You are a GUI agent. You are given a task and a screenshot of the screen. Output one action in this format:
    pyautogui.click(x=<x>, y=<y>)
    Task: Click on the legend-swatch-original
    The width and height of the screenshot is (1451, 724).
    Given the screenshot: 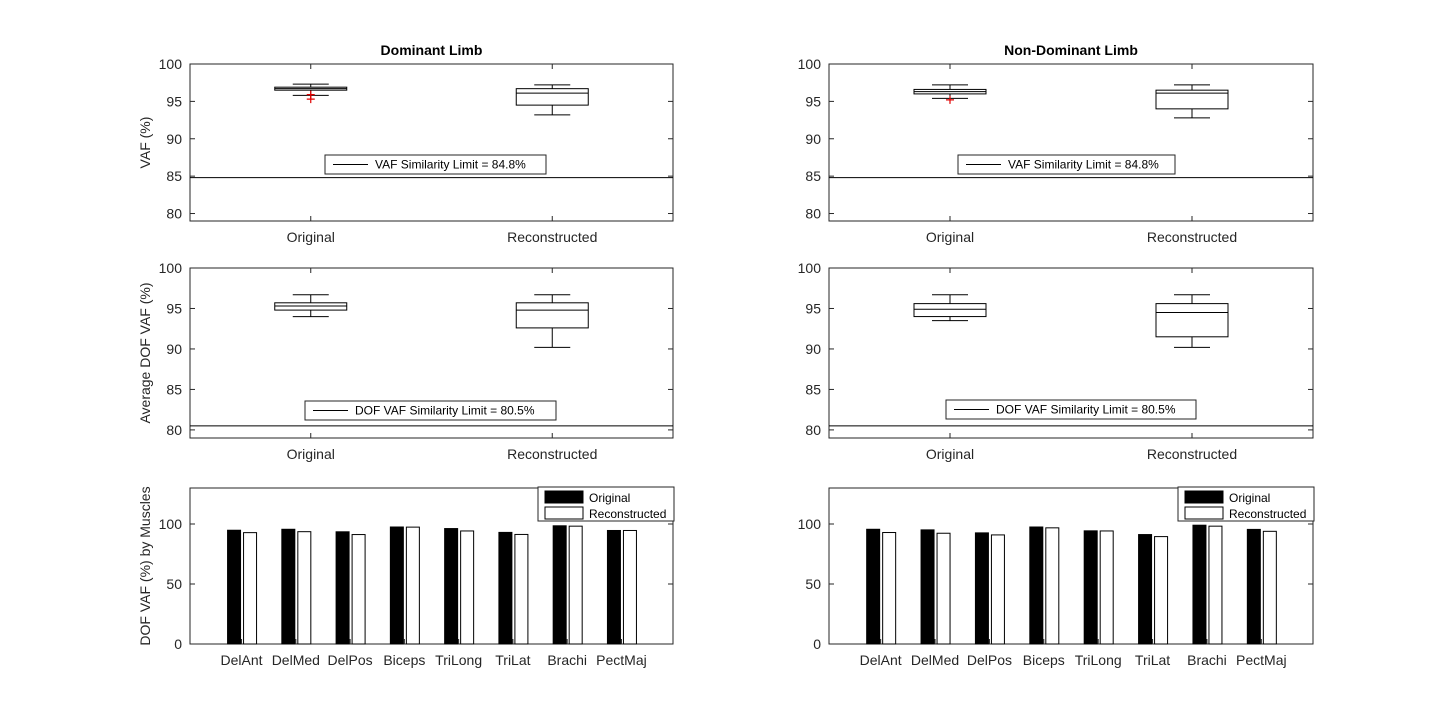 What is the action you would take?
    pyautogui.click(x=1204, y=497)
    